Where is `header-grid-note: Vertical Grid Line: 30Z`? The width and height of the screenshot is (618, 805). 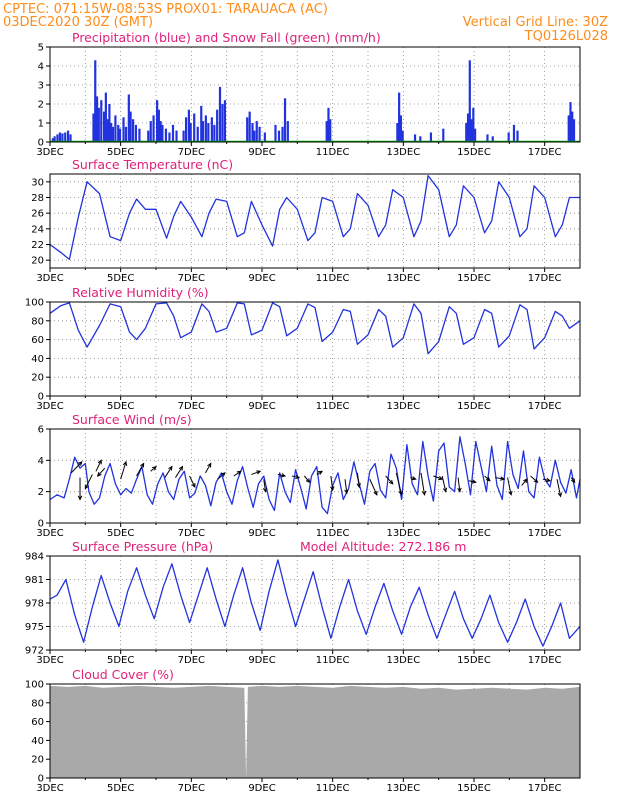
header-grid-note: Vertical Grid Line: 30Z is located at coordinates (535, 22).